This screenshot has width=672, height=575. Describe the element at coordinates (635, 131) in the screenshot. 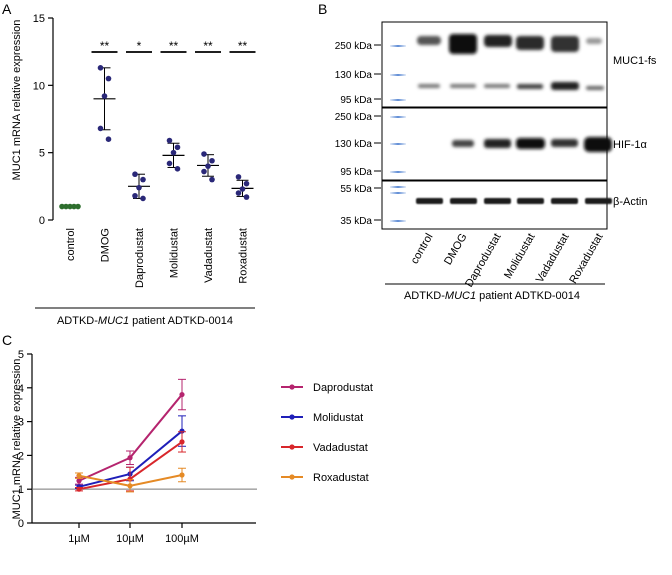

I see `blot-names: MUC1-fs HIF-1α β-Actin` at that location.